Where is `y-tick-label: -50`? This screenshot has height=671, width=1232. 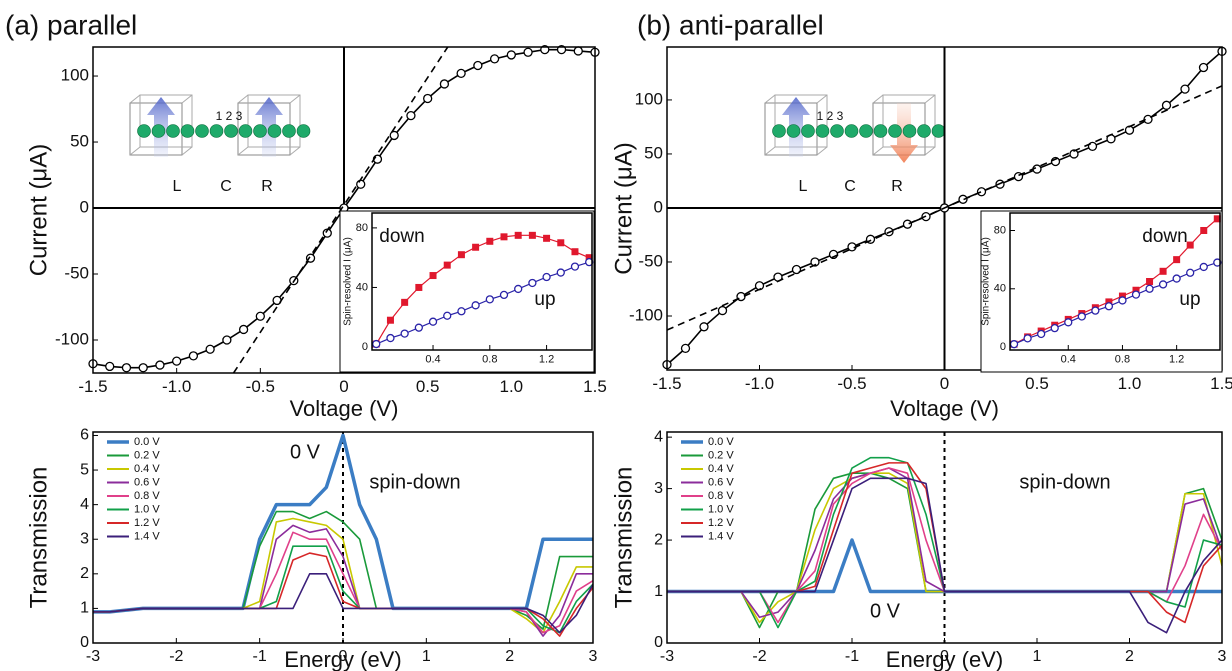
y-tick-label: -50 is located at coordinates (650, 260).